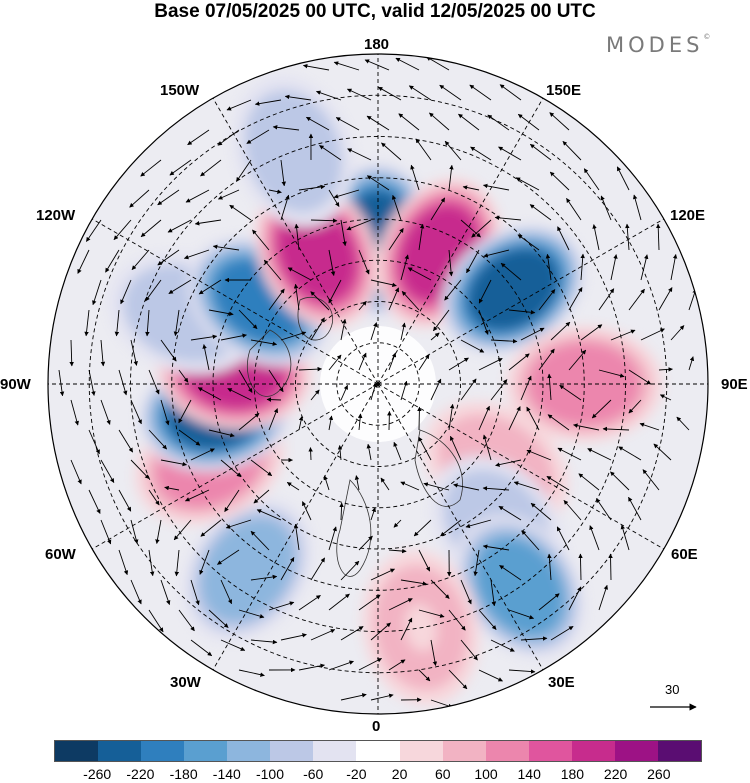 The width and height of the screenshot is (750, 783). Describe the element at coordinates (185, 682) in the screenshot. I see `lon-label-30w: 30W` at that location.